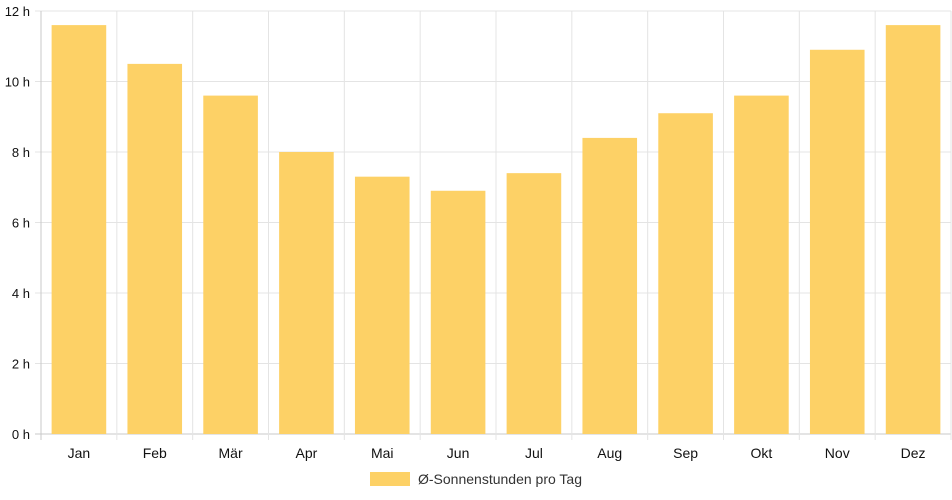 This screenshot has height=500, width=952. I want to click on legend: Ø-Sonnenstunden pro Tag, so click(476, 479).